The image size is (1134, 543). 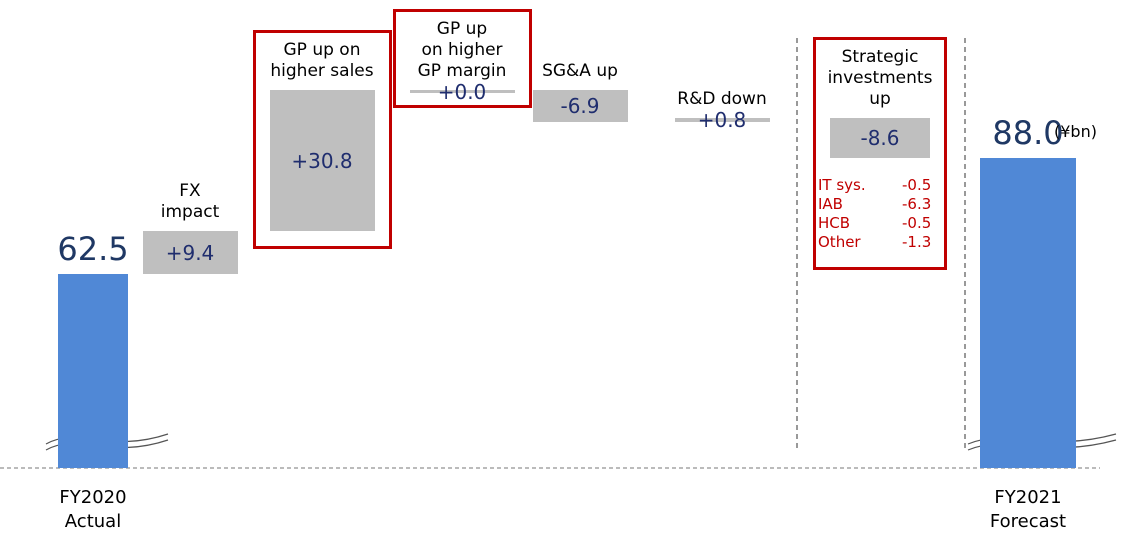 I want to click on breakdown-name: Other, so click(x=839, y=241).